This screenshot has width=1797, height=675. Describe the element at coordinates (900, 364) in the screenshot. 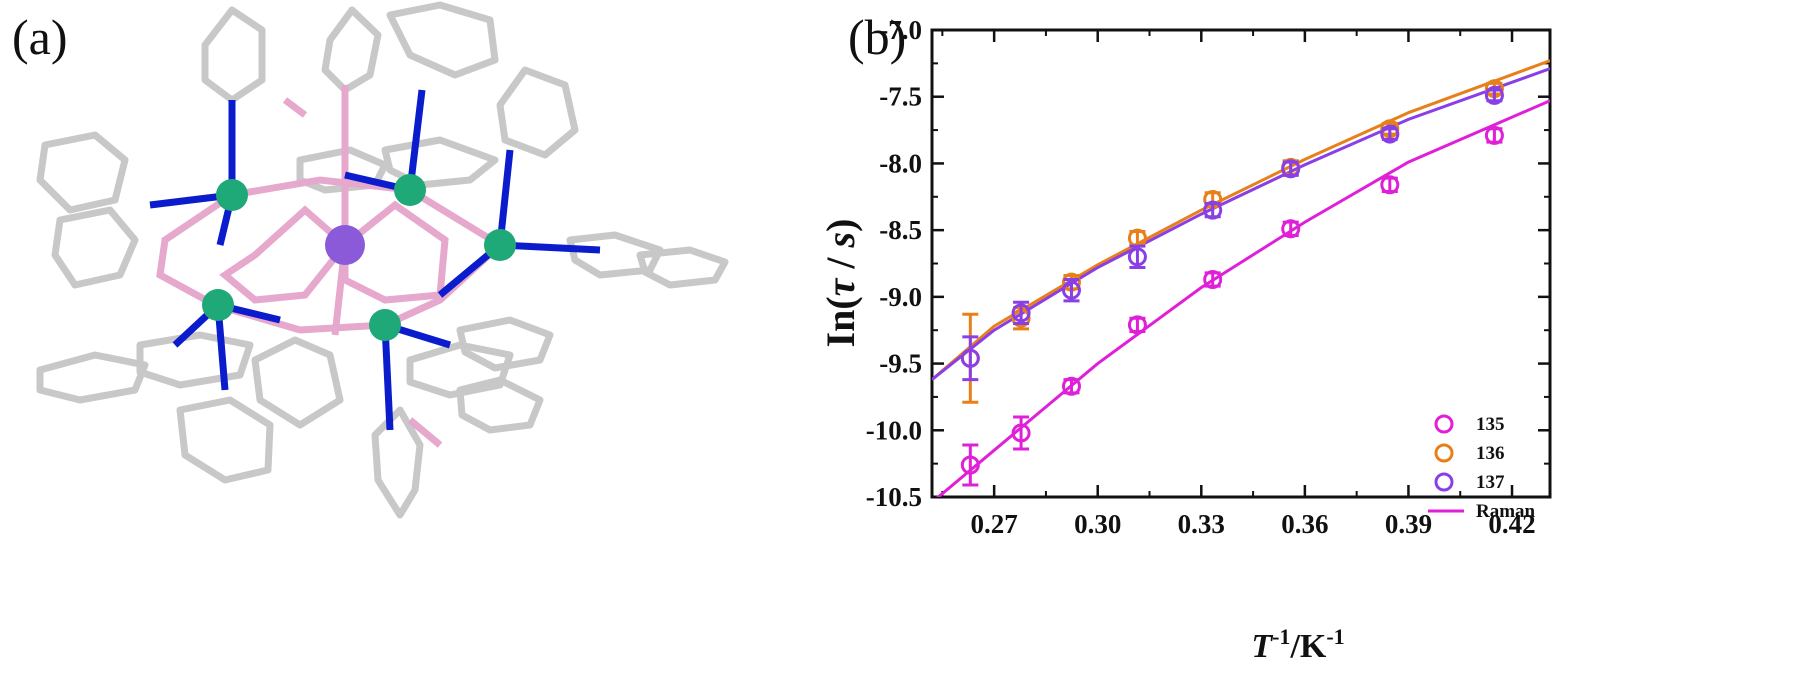

I see `y-tick-label: -9.5` at that location.